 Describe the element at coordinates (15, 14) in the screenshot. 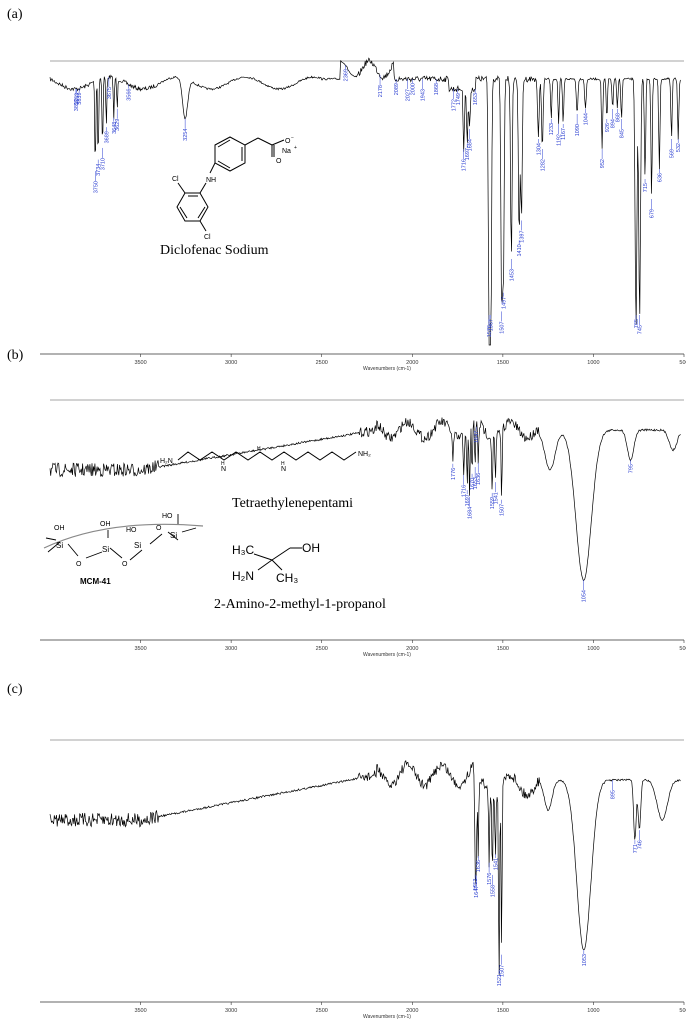

I see `panel-label-a: (a)` at that location.